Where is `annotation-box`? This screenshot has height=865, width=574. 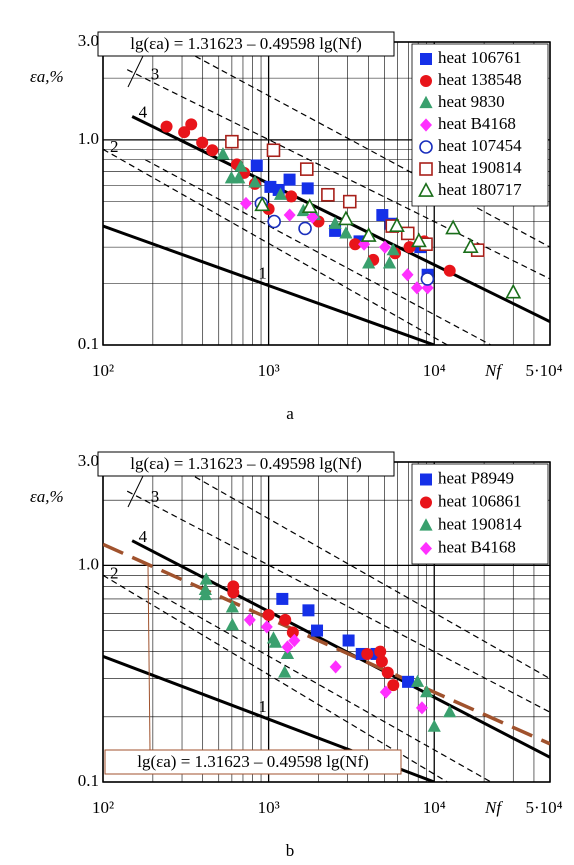 annotation-box is located at coordinates (246, 44).